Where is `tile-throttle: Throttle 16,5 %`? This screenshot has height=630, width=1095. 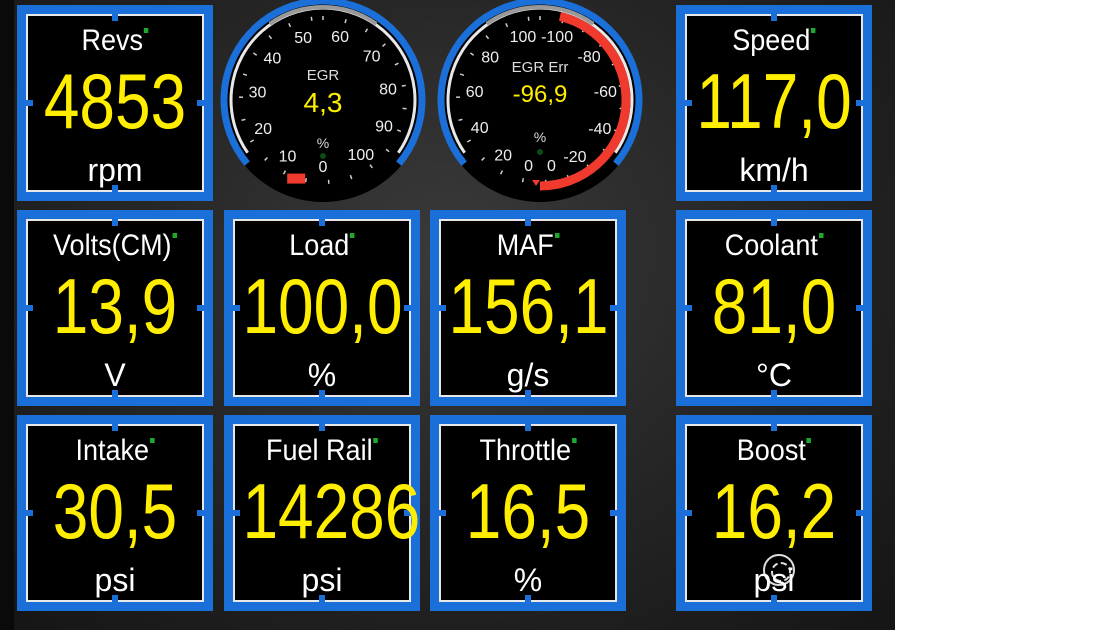
tile-throttle: Throttle 16,5 % is located at coordinates (528, 513).